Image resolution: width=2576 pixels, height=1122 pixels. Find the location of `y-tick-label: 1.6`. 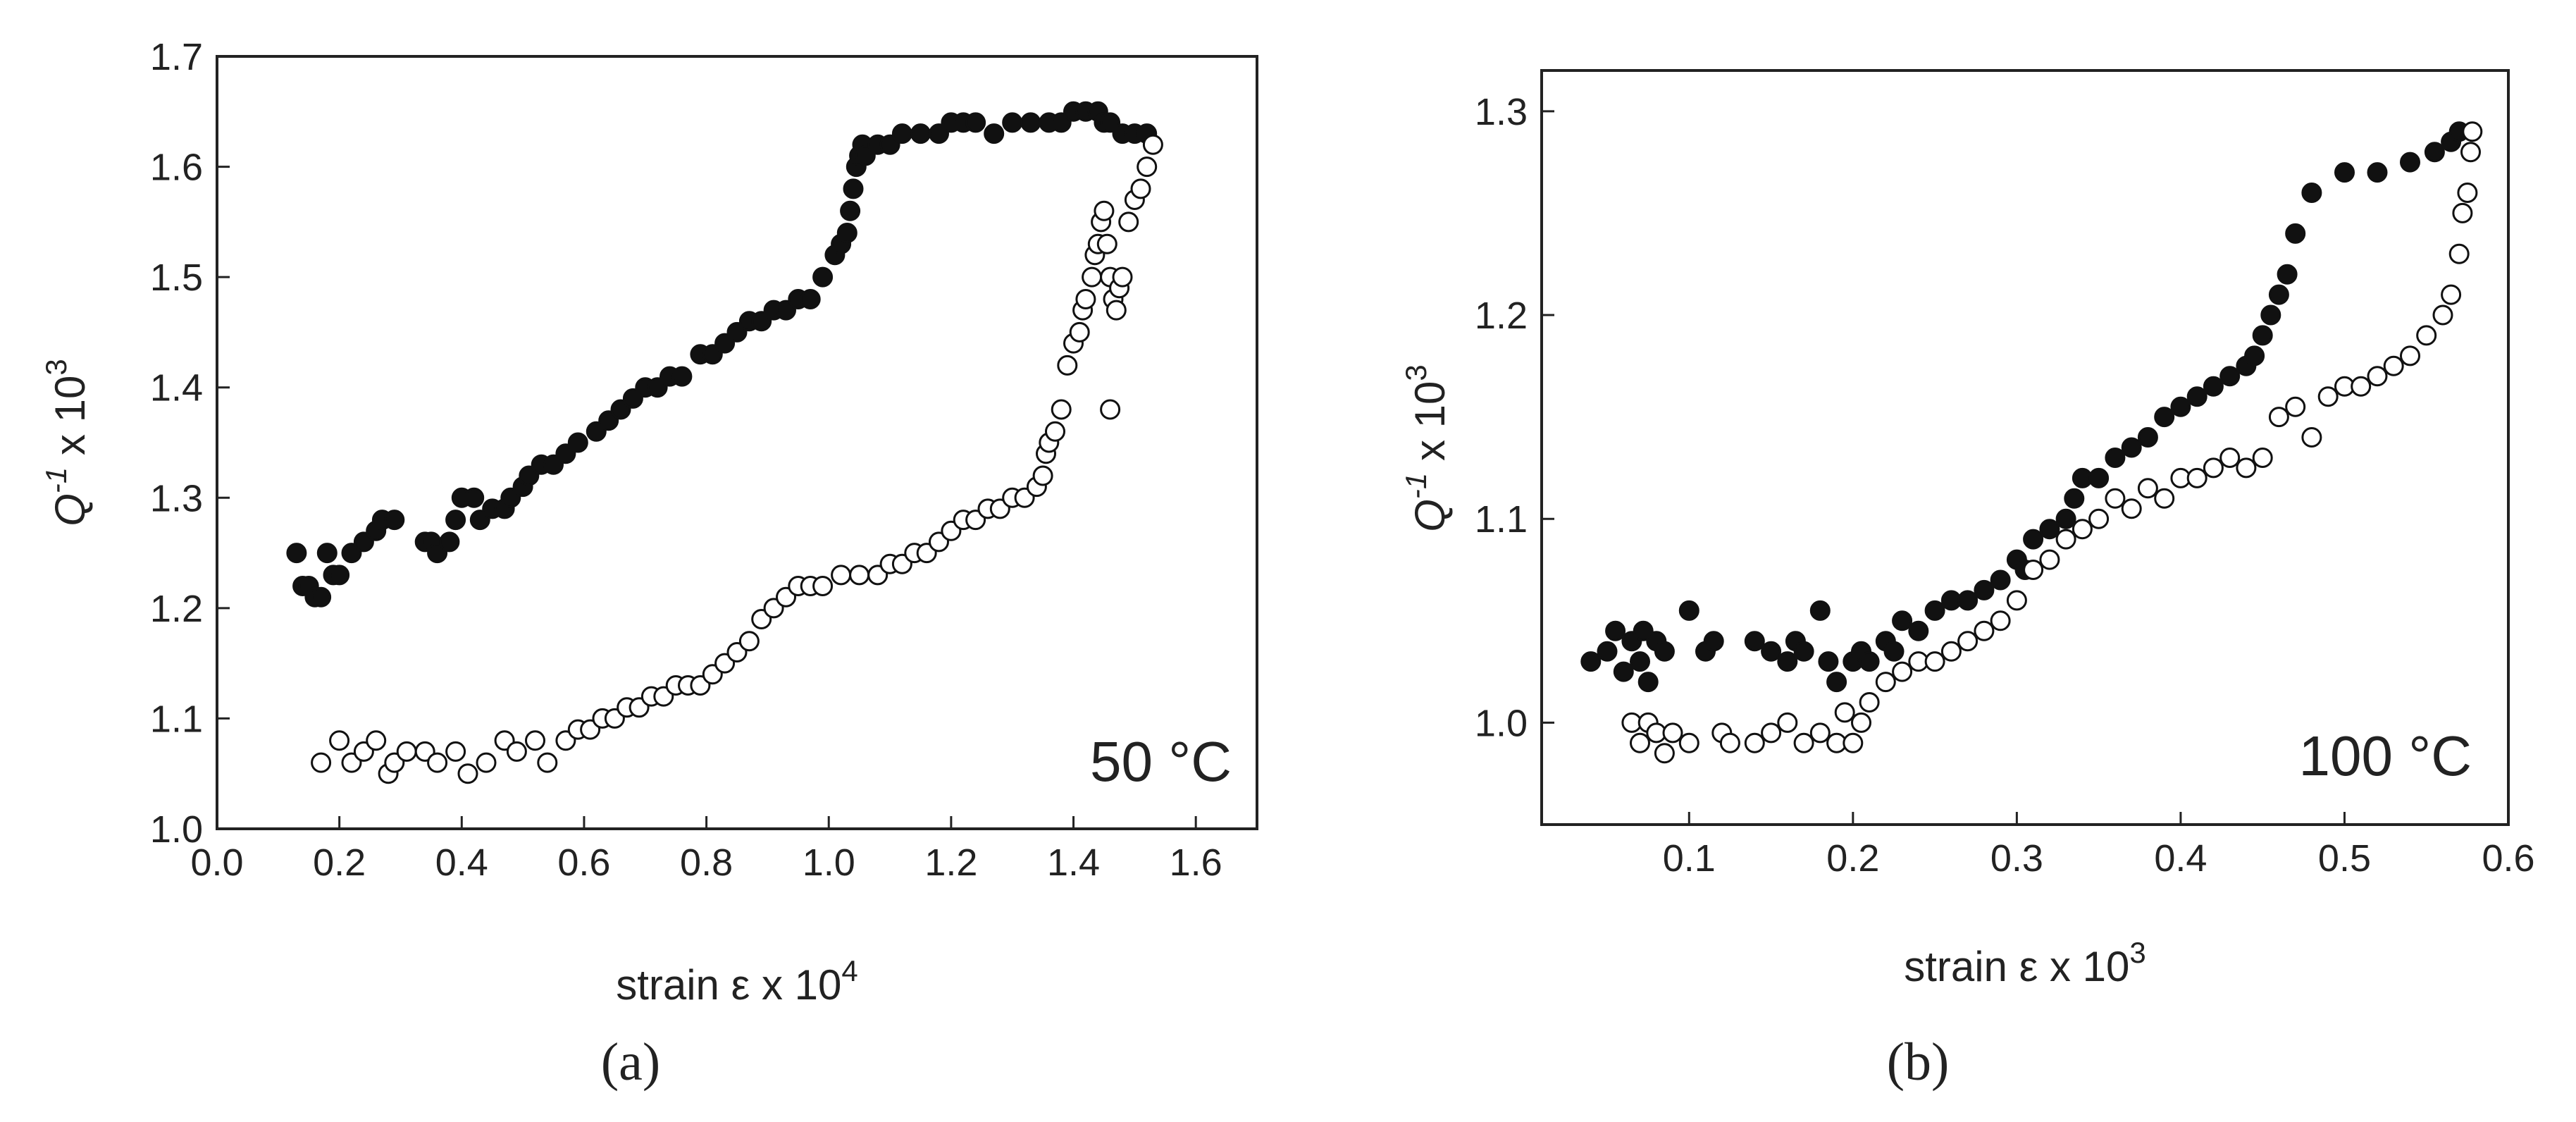

y-tick-label: 1.6 is located at coordinates (176, 168).